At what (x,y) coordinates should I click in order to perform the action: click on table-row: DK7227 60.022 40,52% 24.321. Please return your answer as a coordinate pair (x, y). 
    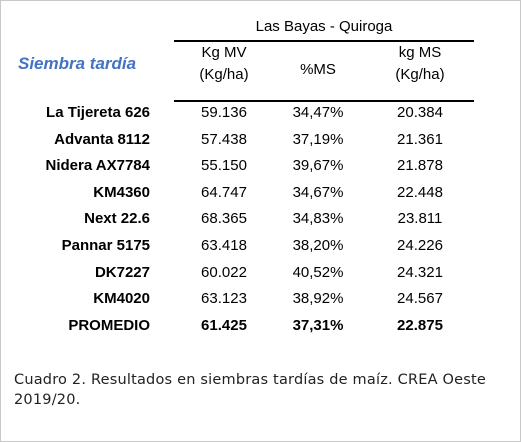
    Looking at the image, I should click on (244, 273).